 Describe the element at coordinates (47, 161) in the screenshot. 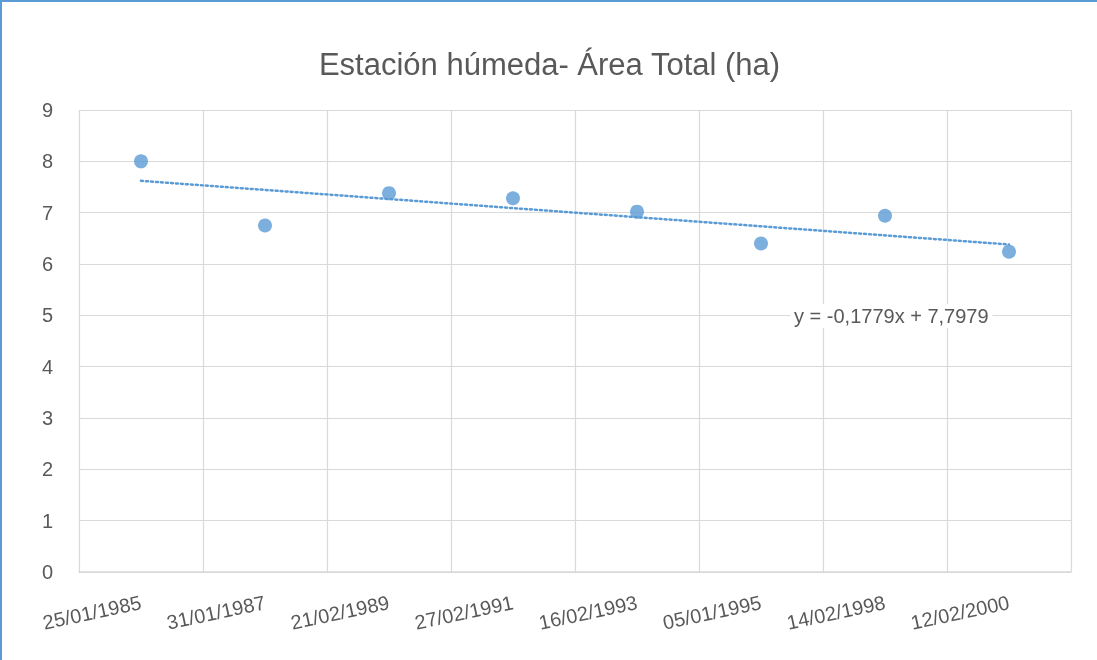

I see `y-tick-label: 8` at that location.